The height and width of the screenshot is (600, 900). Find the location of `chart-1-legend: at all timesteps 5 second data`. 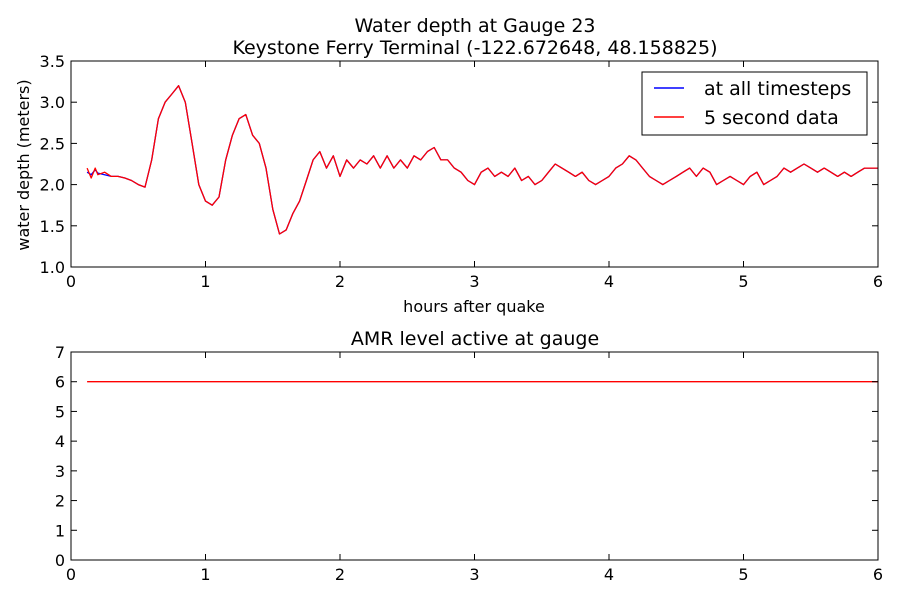

chart-1-legend: at all timesteps 5 second data is located at coordinates (754, 103).